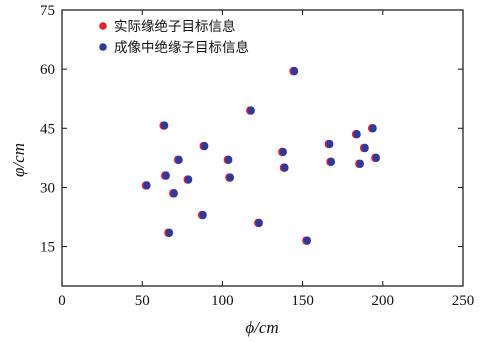 This screenshot has width=486, height=342. Describe the element at coordinates (261, 327) in the screenshot. I see `x-axis-title: ϕ/cm` at that location.